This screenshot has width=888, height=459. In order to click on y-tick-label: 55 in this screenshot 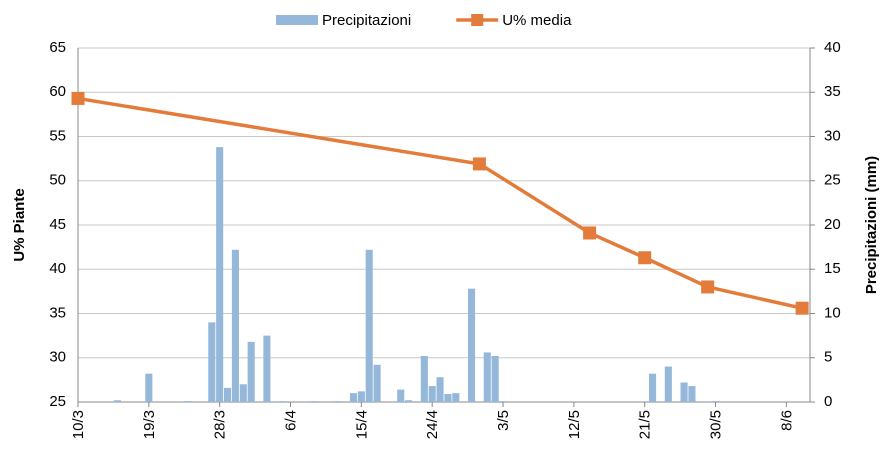, I will do `click(57, 135)`.